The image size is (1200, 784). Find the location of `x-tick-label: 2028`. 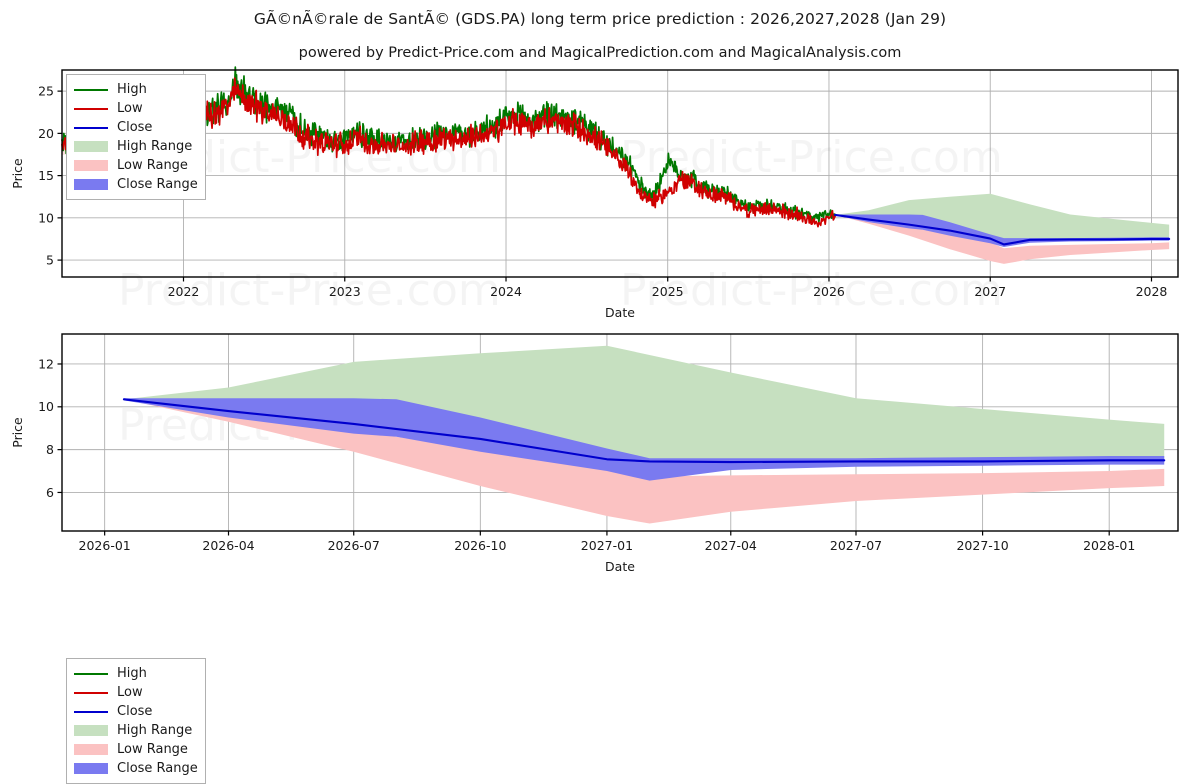

x-tick-label: 2028 is located at coordinates (1152, 291).